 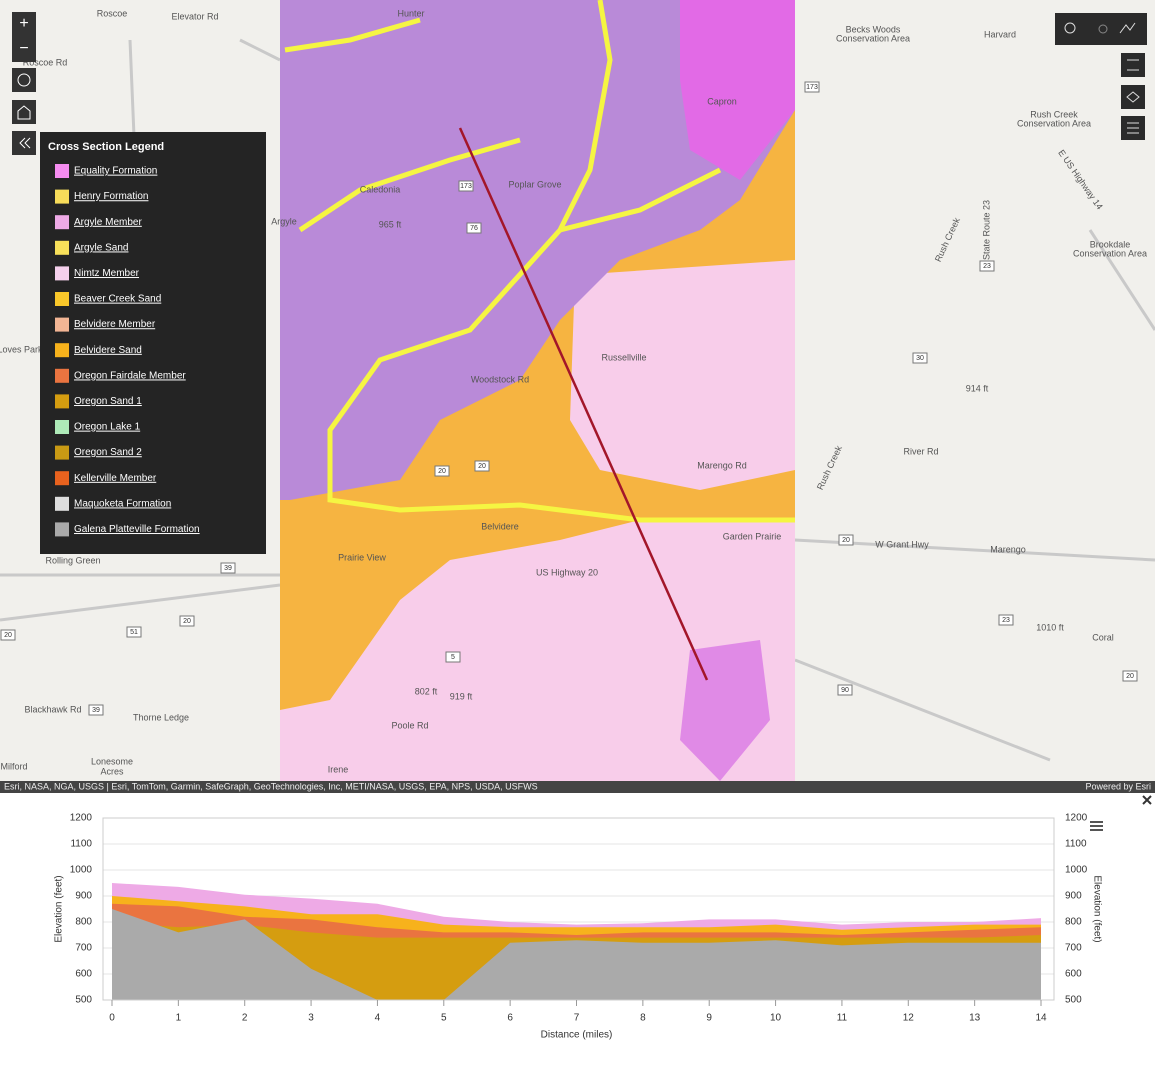 What do you see at coordinates (1147, 800) in the screenshot?
I see `close-button` at bounding box center [1147, 800].